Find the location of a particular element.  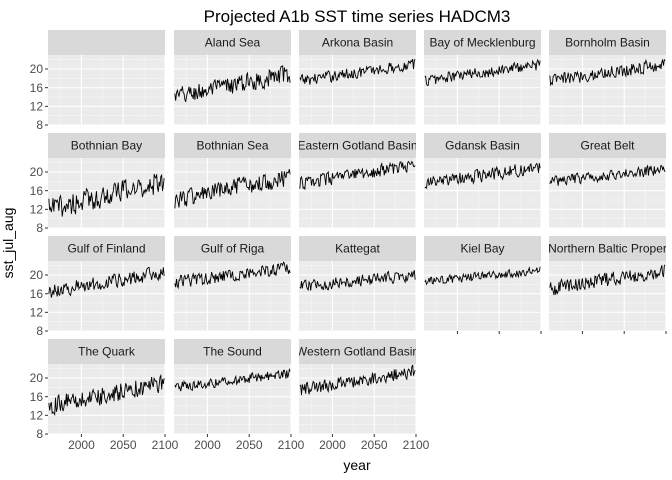

facet-panel-kiel-bay: Kiel Bay is located at coordinates (483, 285).